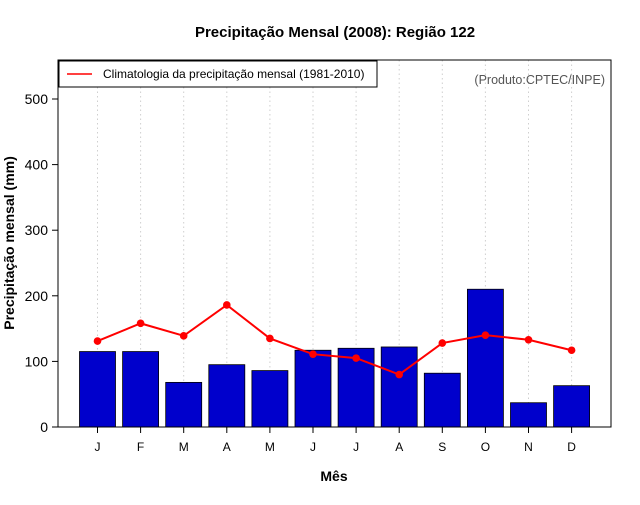 Image resolution: width=640 pixels, height=505 pixels. What do you see at coordinates (313, 447) in the screenshot?
I see `x-tick-label-5: J` at bounding box center [313, 447].